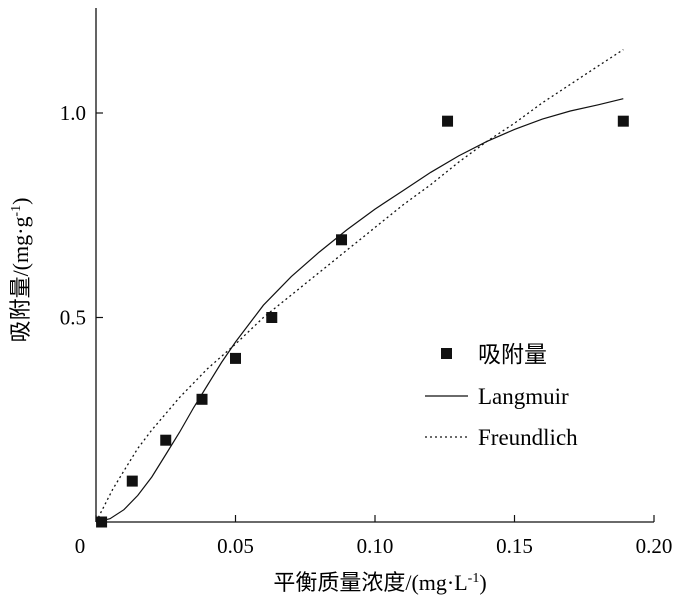 This screenshot has height=601, width=700. I want to click on x-axis-label-sup: -1, so click(474, 578).